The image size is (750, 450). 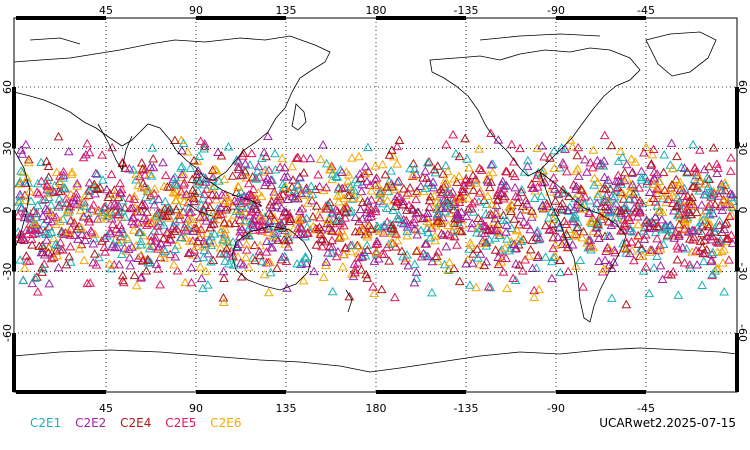 What do you see at coordinates (181, 423) in the screenshot?
I see `legend-item-c2e5: C2E5` at bounding box center [181, 423].